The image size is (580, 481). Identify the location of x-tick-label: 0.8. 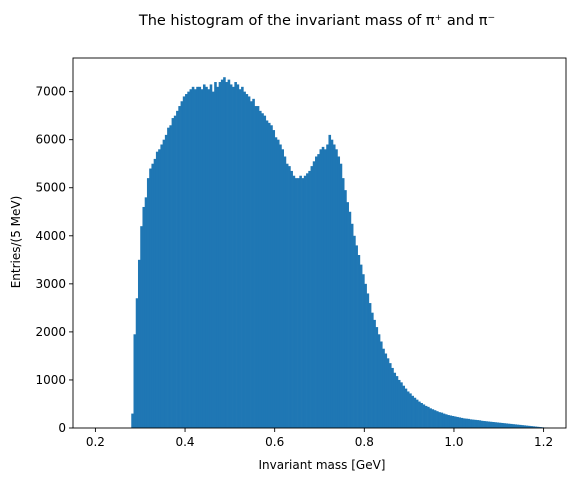
(364, 442).